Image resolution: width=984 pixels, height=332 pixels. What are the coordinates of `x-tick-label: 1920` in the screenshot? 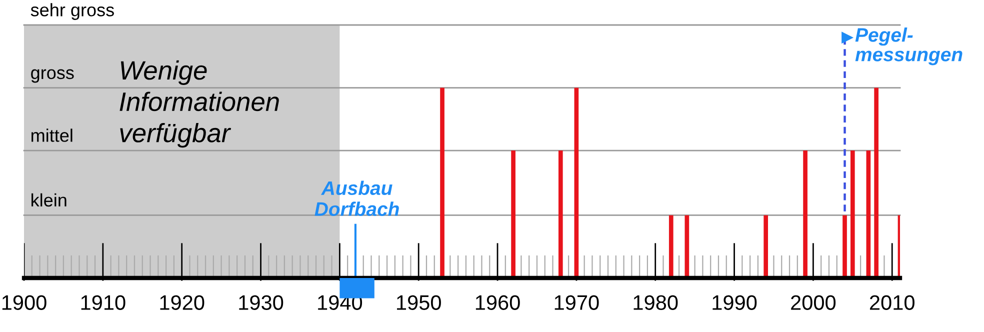 It's located at (182, 302).